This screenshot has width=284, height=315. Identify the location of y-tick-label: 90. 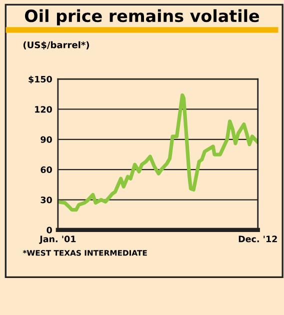
(46, 139).